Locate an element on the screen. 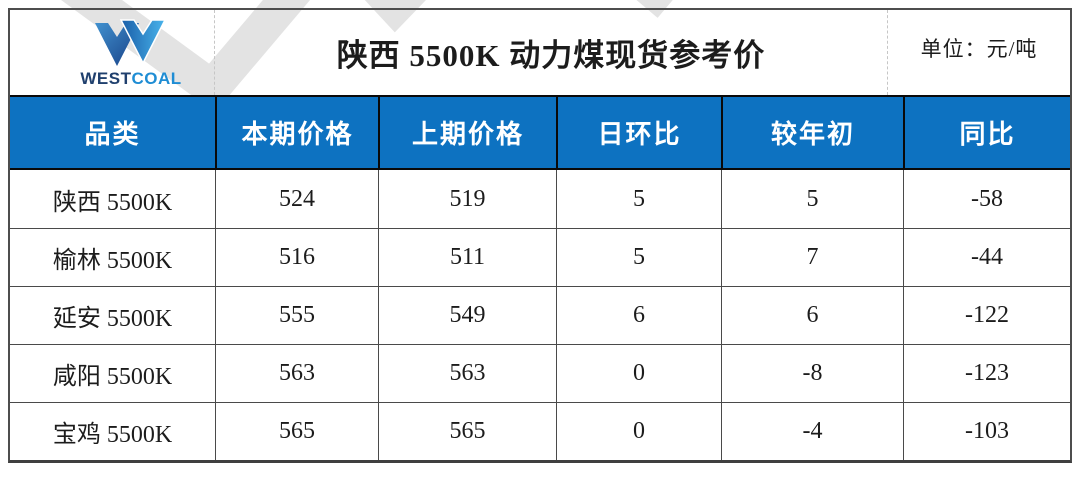 Image resolution: width=1080 pixels, height=478 pixels. previous-price-cell: 565 is located at coordinates (467, 431).